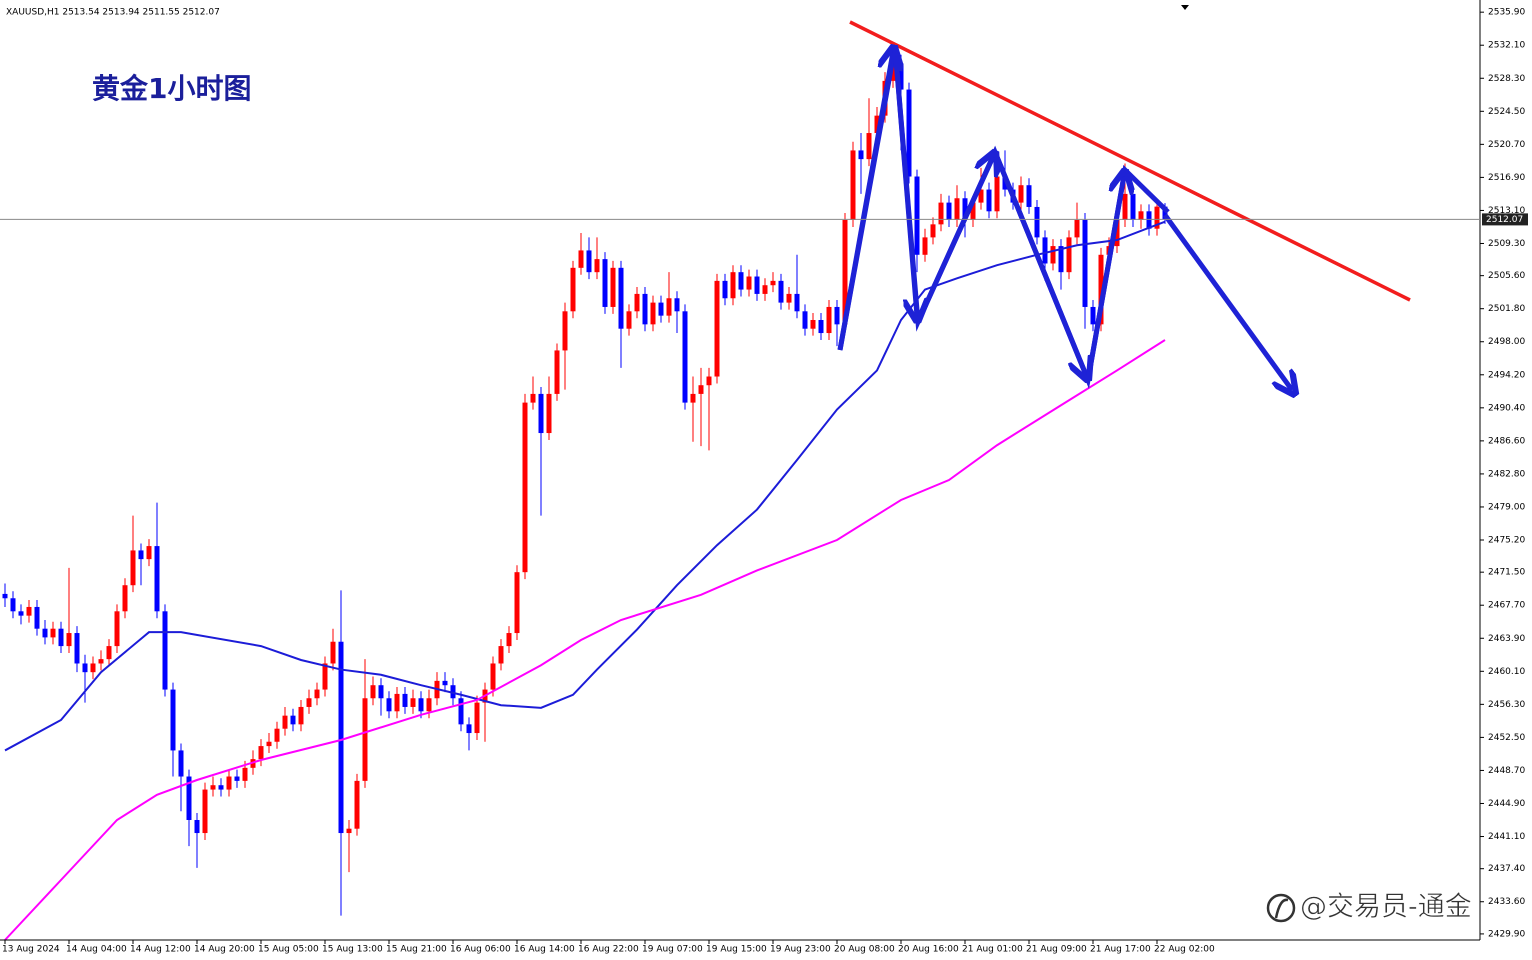 The height and width of the screenshot is (960, 1532). I want to click on x-tick-label: 19 Aug 15:00, so click(736, 950).